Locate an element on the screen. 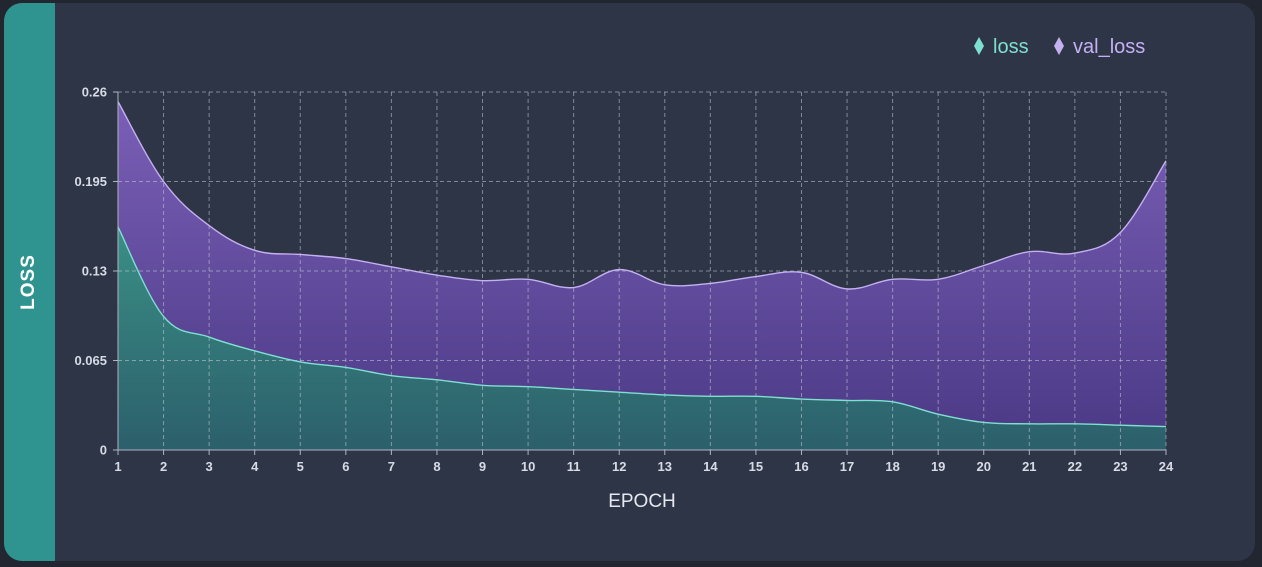  legend-label: val_loss is located at coordinates (1109, 47).